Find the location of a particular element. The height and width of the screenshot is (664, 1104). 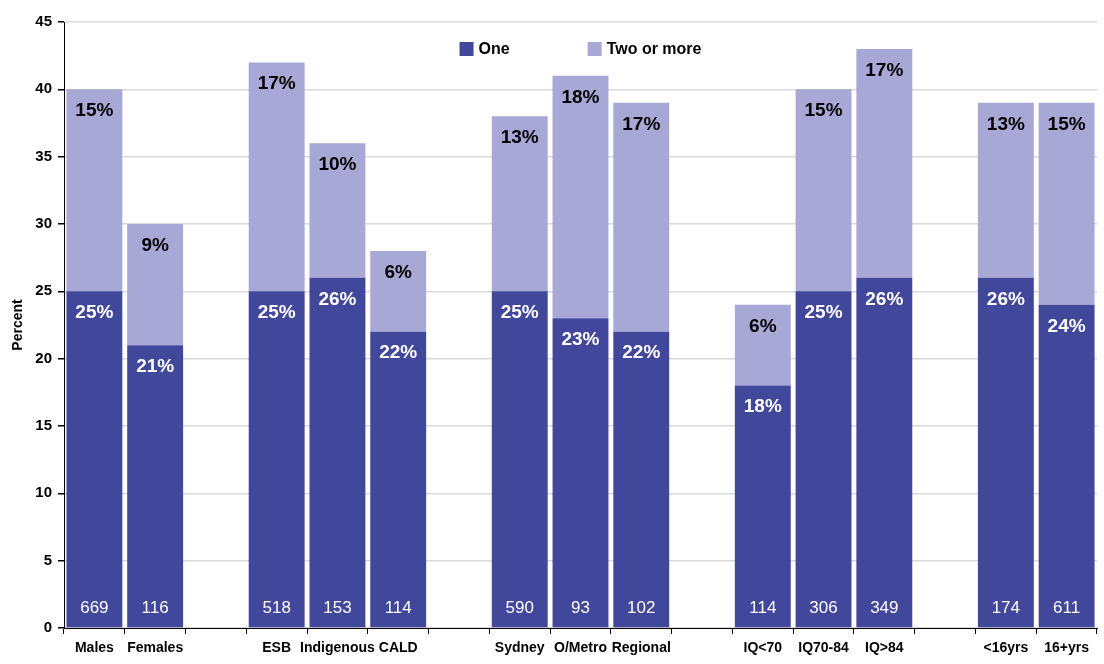

x-tick-label: Indigenous is located at coordinates (337, 647).